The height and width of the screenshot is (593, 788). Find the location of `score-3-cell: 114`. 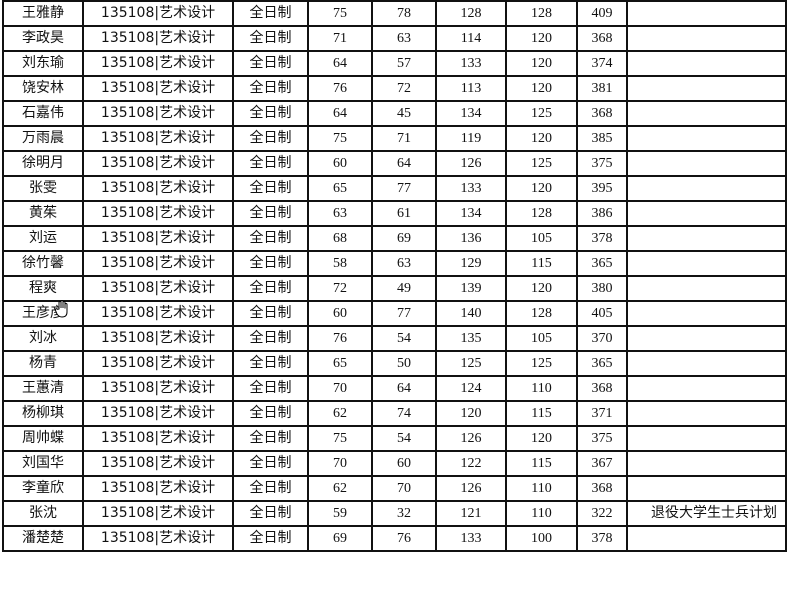

score-3-cell: 114 is located at coordinates (471, 38).